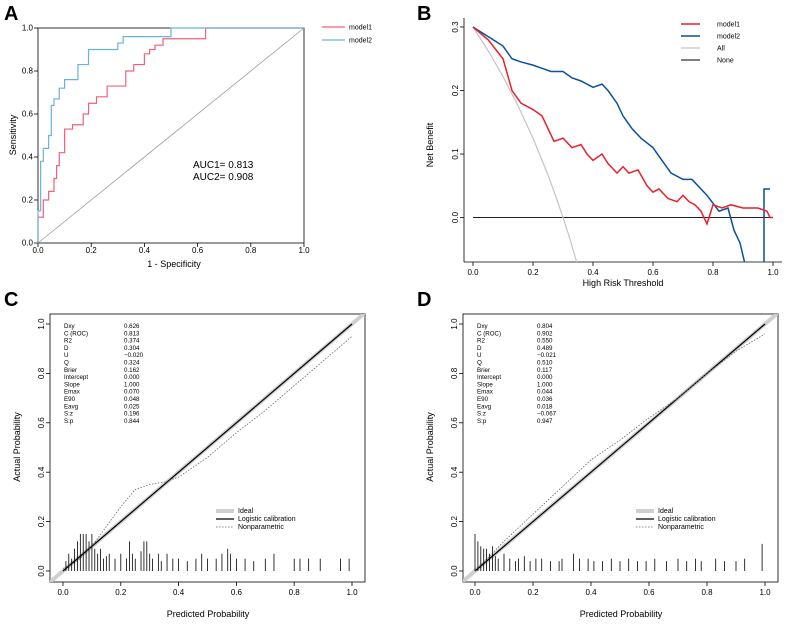  Describe the element at coordinates (13, 134) in the screenshot. I see `roc-y-axis-title: Sensitivity` at that location.